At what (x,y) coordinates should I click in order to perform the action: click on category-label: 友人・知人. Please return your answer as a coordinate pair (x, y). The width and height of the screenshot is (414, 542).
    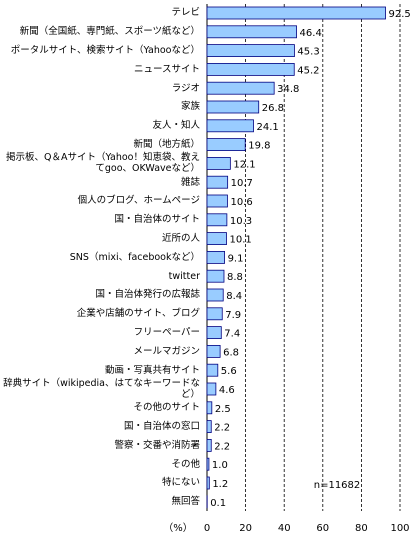
    Looking at the image, I should click on (176, 126).